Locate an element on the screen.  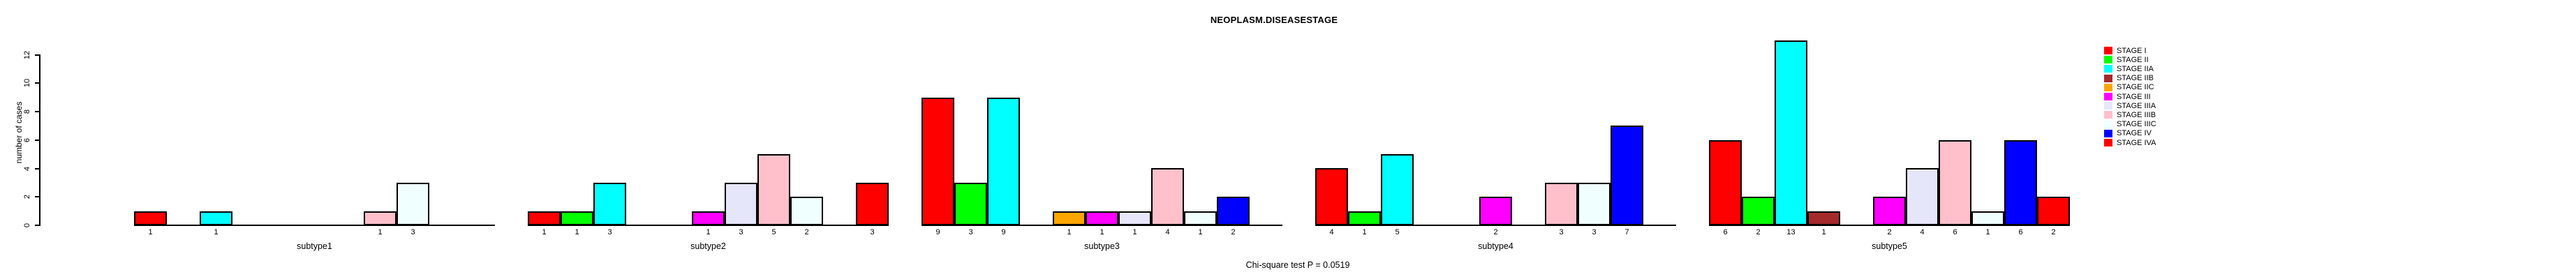
category-label: subtype4 is located at coordinates (1495, 246).